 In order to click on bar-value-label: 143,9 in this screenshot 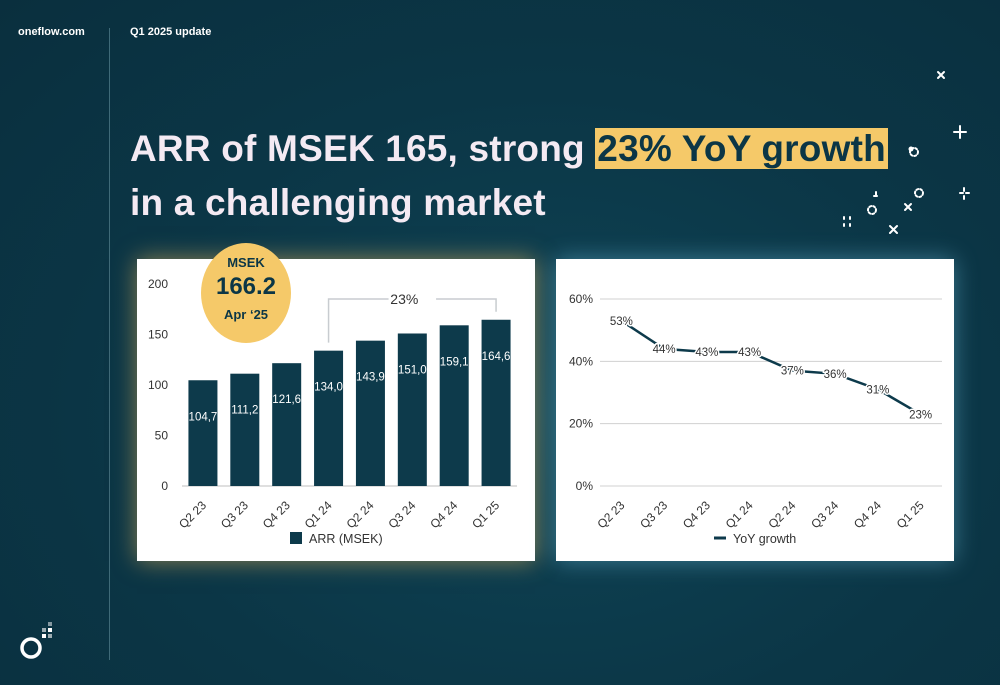, I will do `click(370, 378)`.